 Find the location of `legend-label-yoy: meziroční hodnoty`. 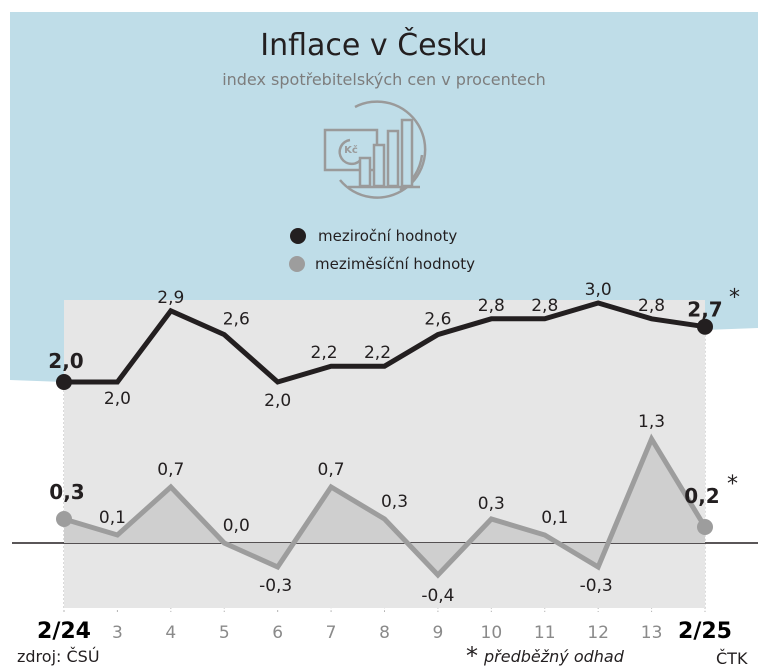

legend-label-yoy: meziroční hodnoty is located at coordinates (387, 236).